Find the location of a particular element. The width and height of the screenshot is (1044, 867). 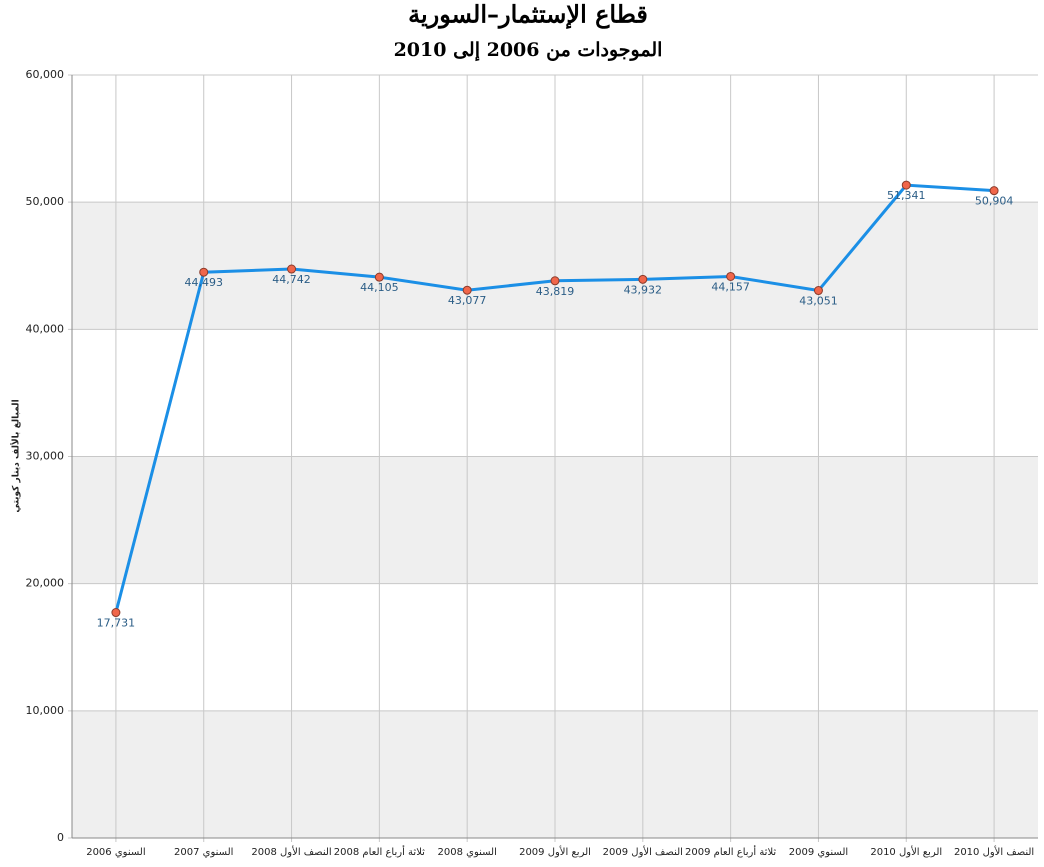

value-label: 44,105 is located at coordinates (379, 287).